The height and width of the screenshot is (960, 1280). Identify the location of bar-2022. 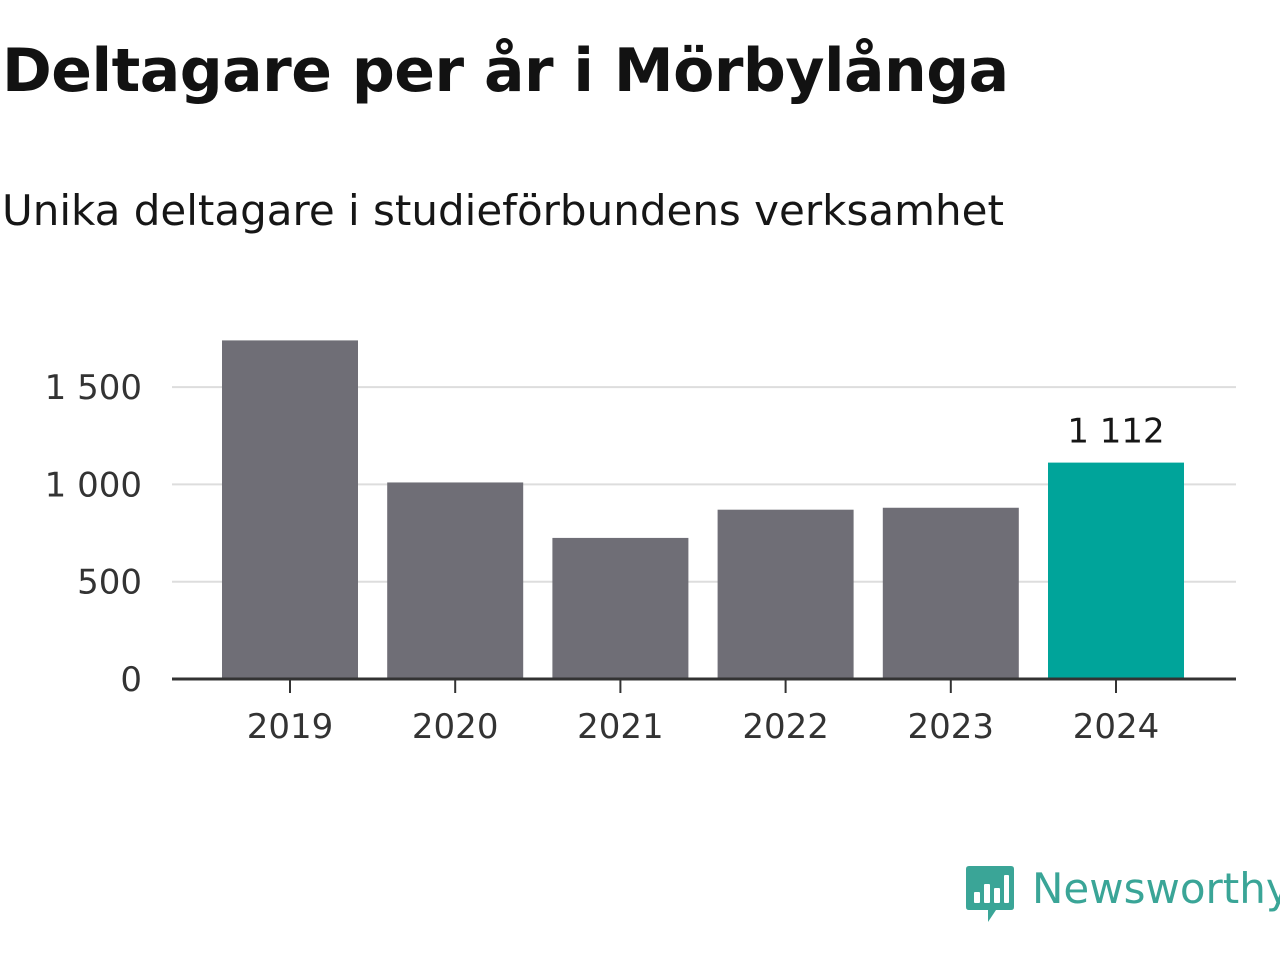
(785, 594).